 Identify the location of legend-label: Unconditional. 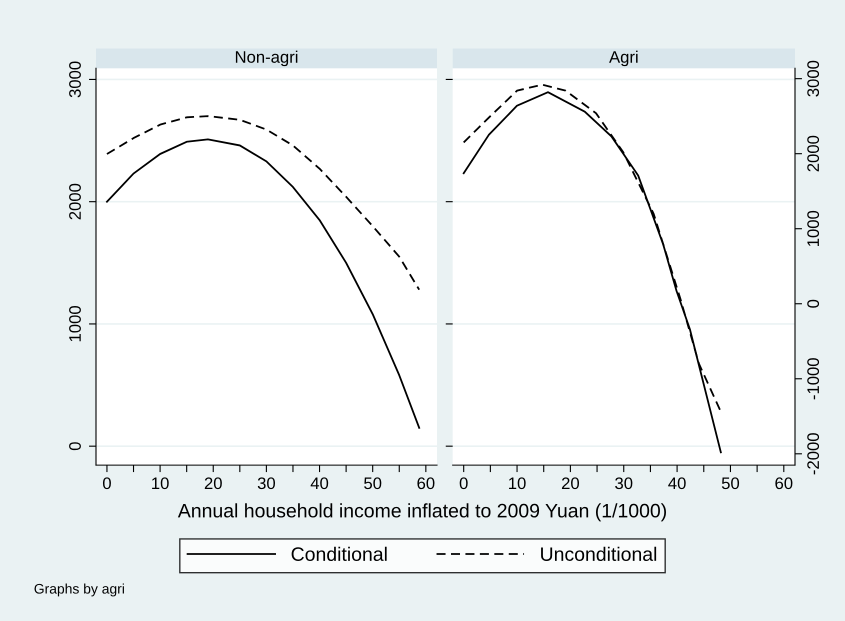
(598, 554).